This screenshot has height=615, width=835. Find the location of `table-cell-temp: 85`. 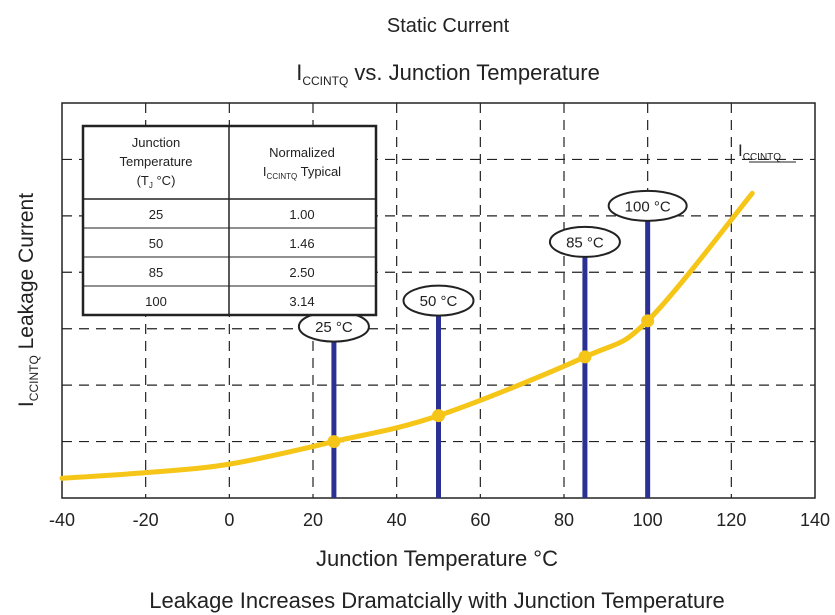

table-cell-temp: 85 is located at coordinates (156, 272).